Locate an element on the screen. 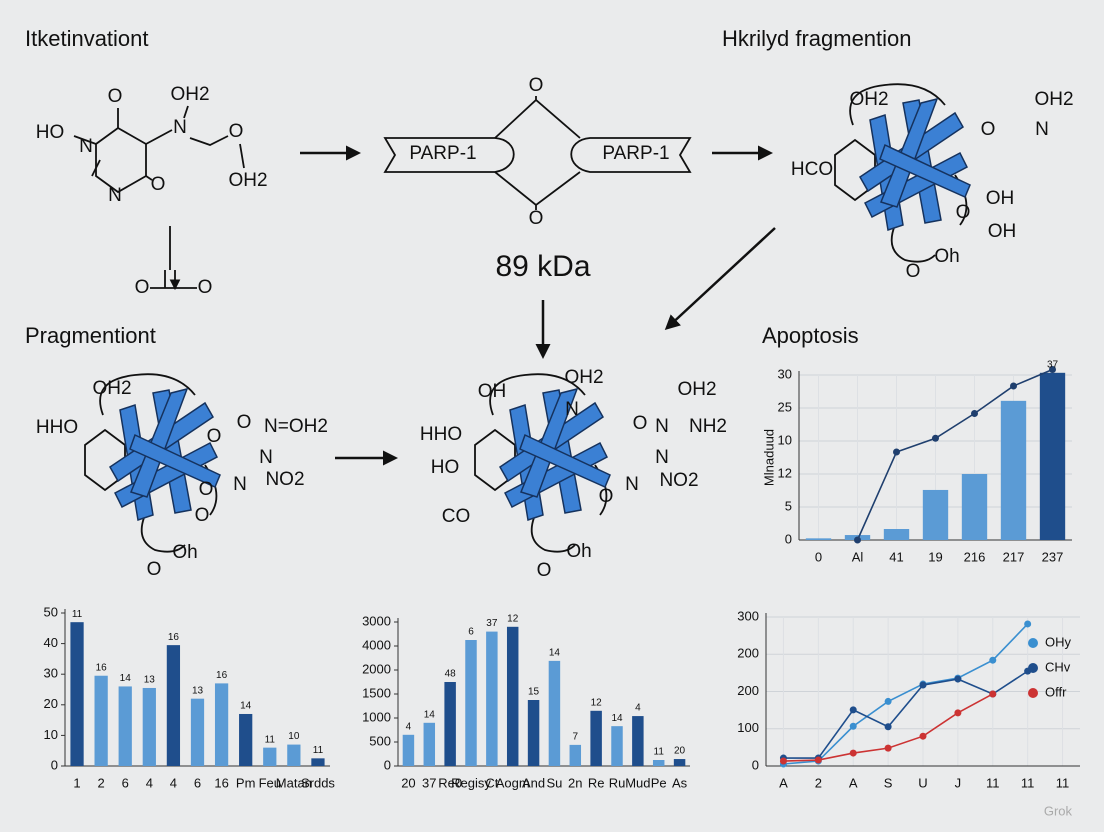 The width and height of the screenshot is (1104, 832). bar-annotation: 15 is located at coordinates (534, 692).